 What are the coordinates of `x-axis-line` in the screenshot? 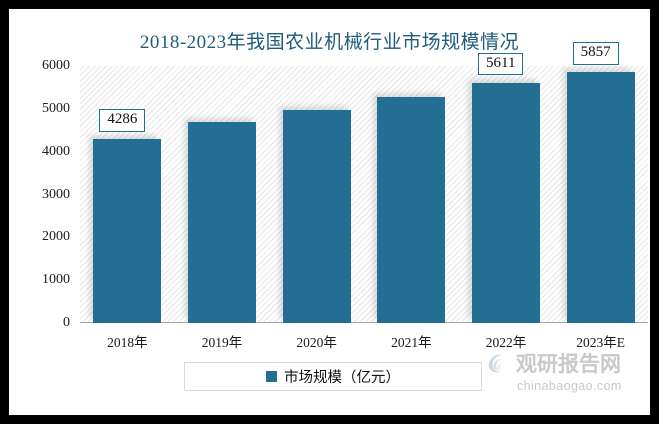 It's located at (364, 322).